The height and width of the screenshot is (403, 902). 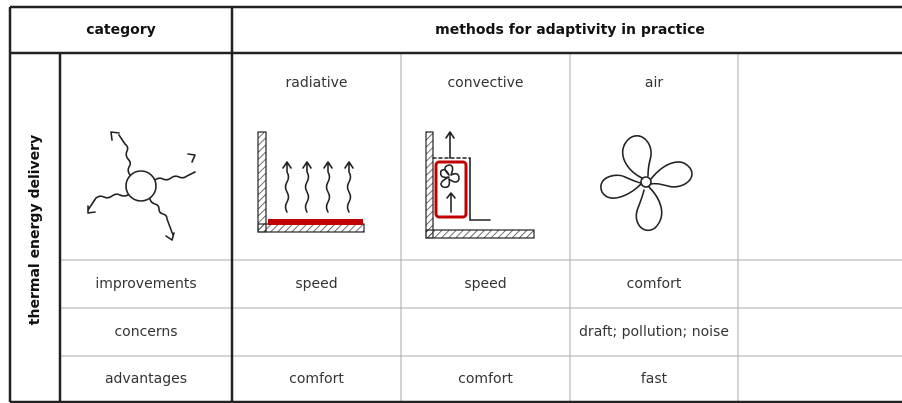 What do you see at coordinates (480, 185) in the screenshot?
I see `sketch-convective` at bounding box center [480, 185].